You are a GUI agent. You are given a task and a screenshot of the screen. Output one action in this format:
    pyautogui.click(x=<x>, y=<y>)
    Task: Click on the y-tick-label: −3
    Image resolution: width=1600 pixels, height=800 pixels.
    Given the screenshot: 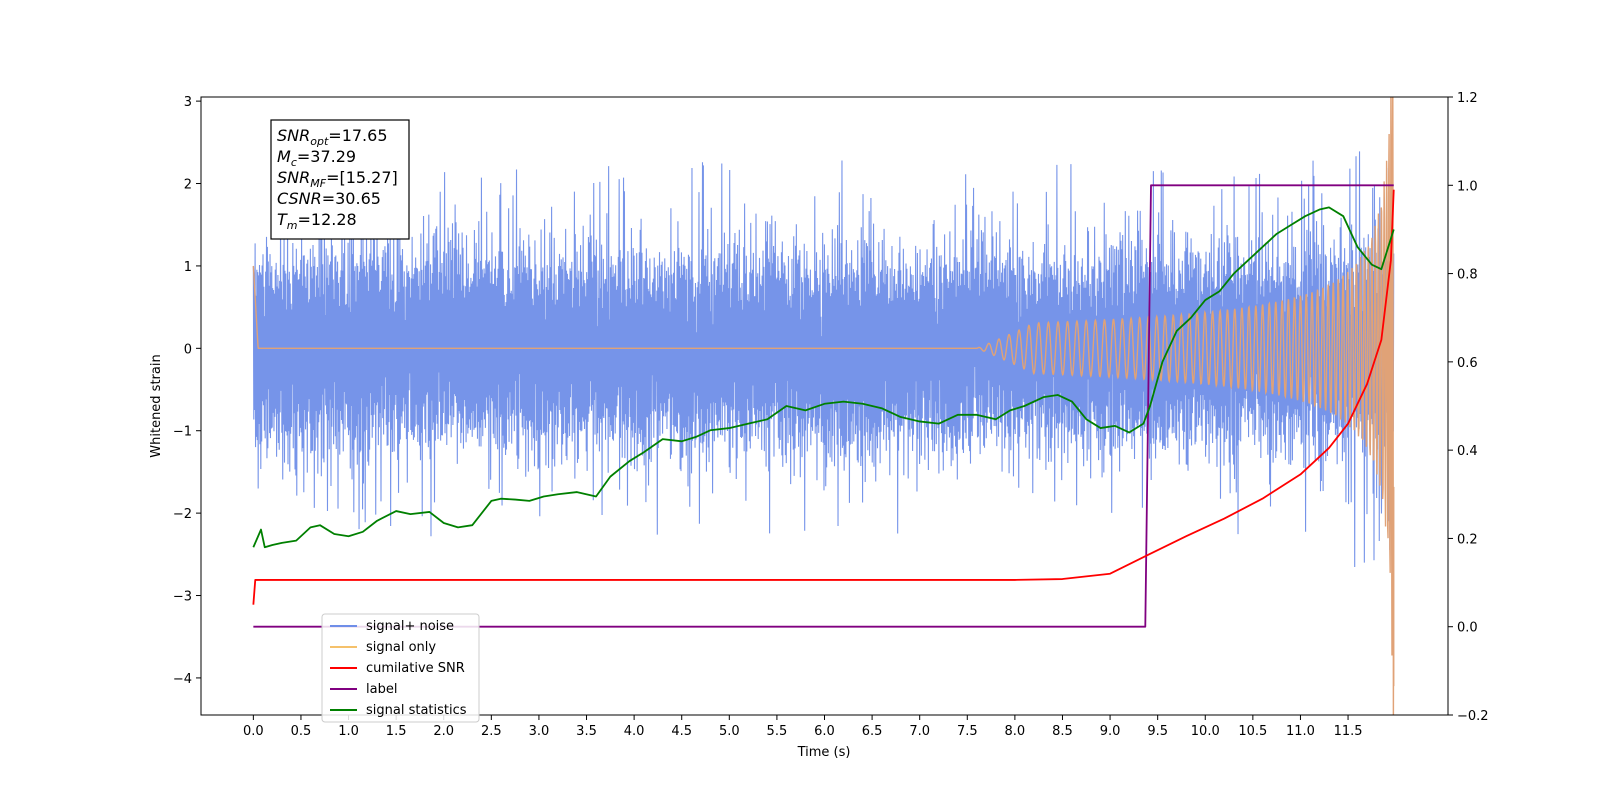 What is the action you would take?
    pyautogui.click(x=182, y=597)
    